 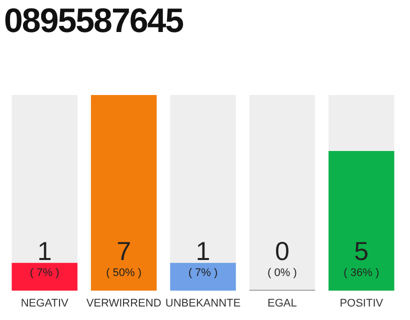 I want to click on data-label: 0 ( 0% ), so click(x=282, y=257).